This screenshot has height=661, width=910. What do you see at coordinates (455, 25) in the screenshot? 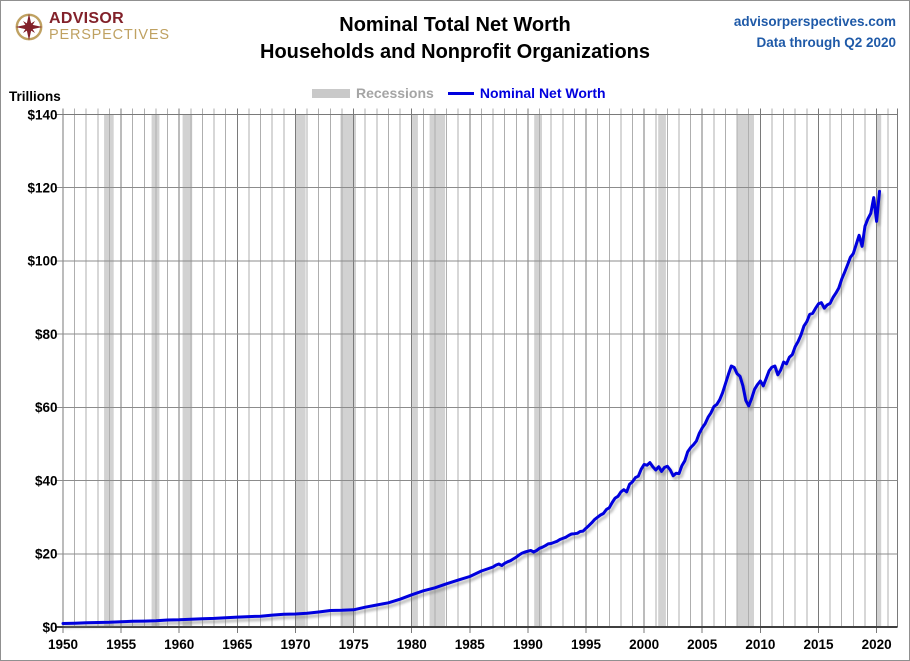
I see `chart-title-line1: Nominal Total Net Worth` at bounding box center [455, 25].